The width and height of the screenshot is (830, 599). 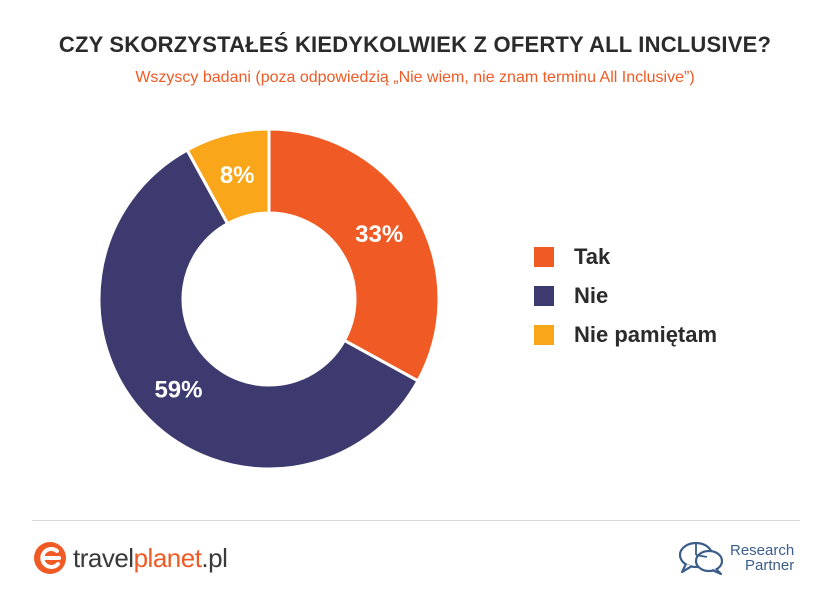 What do you see at coordinates (762, 558) in the screenshot?
I see `research-partner-text: Research Partner` at bounding box center [762, 558].